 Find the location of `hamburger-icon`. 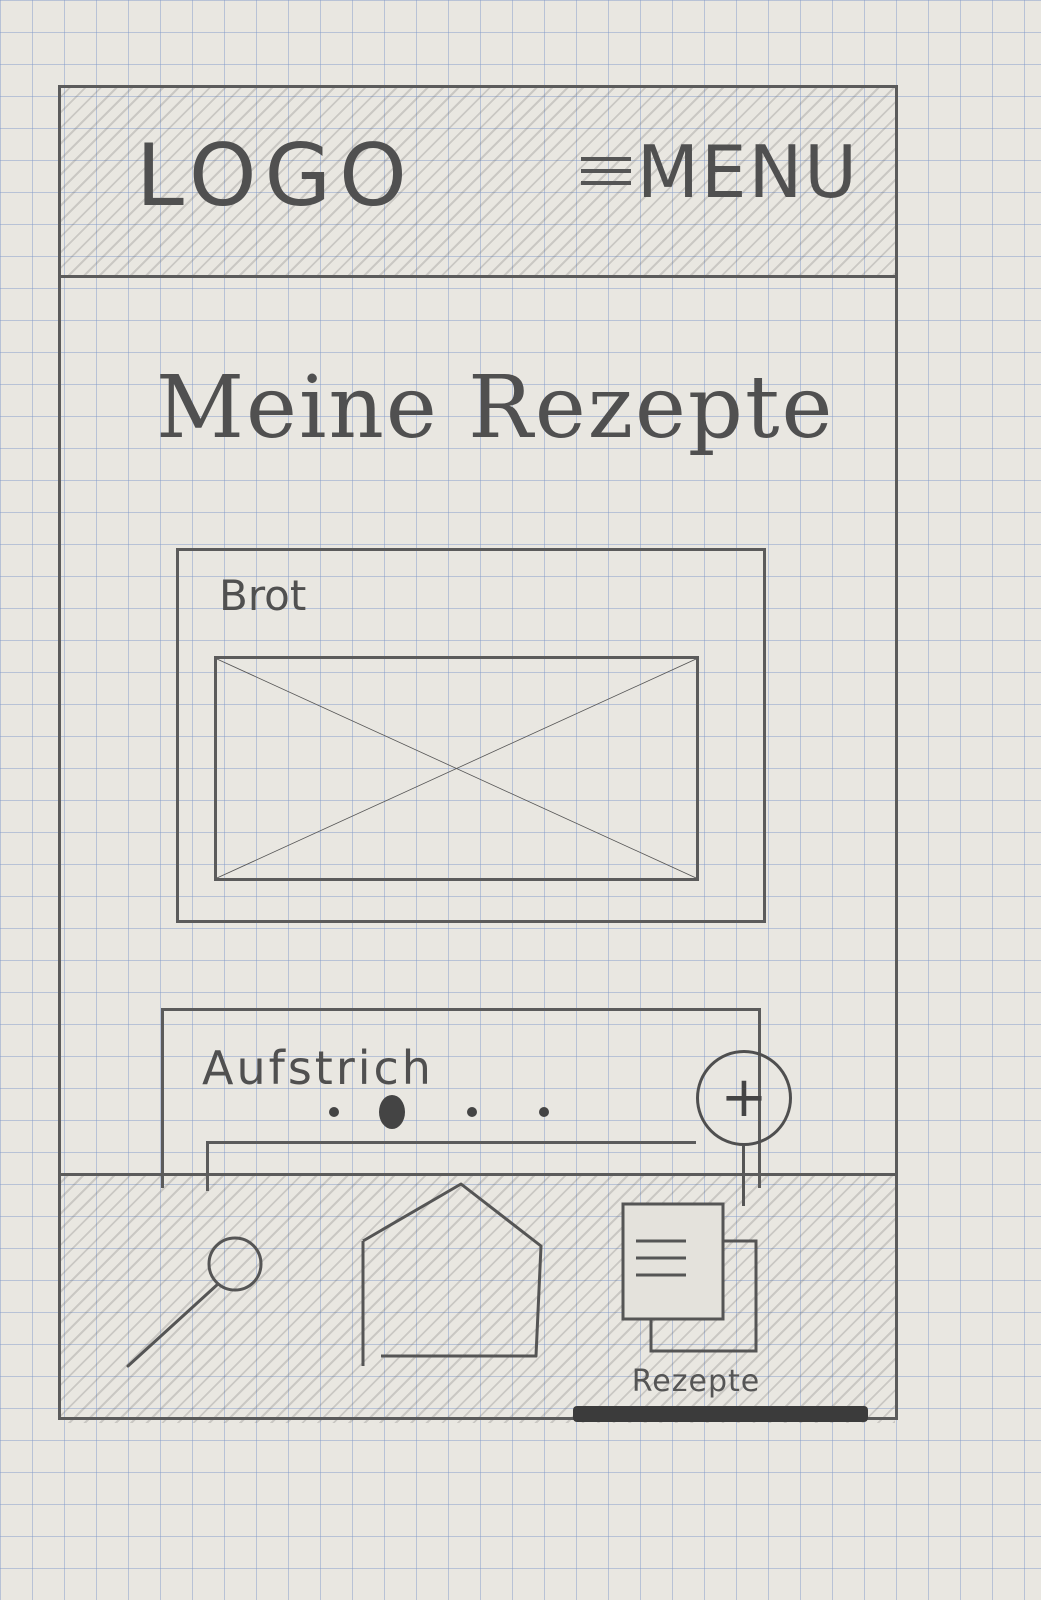

hamburger-icon is located at coordinates (606, 172).